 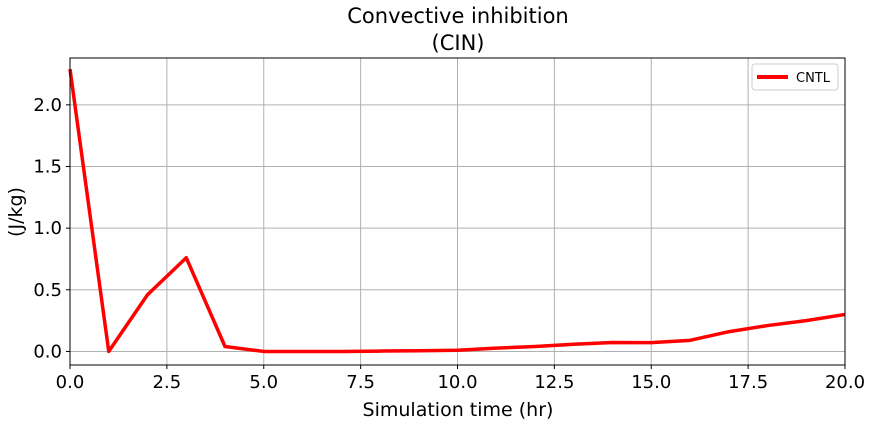 I want to click on x-tick-label: 7.5, so click(x=360, y=382).